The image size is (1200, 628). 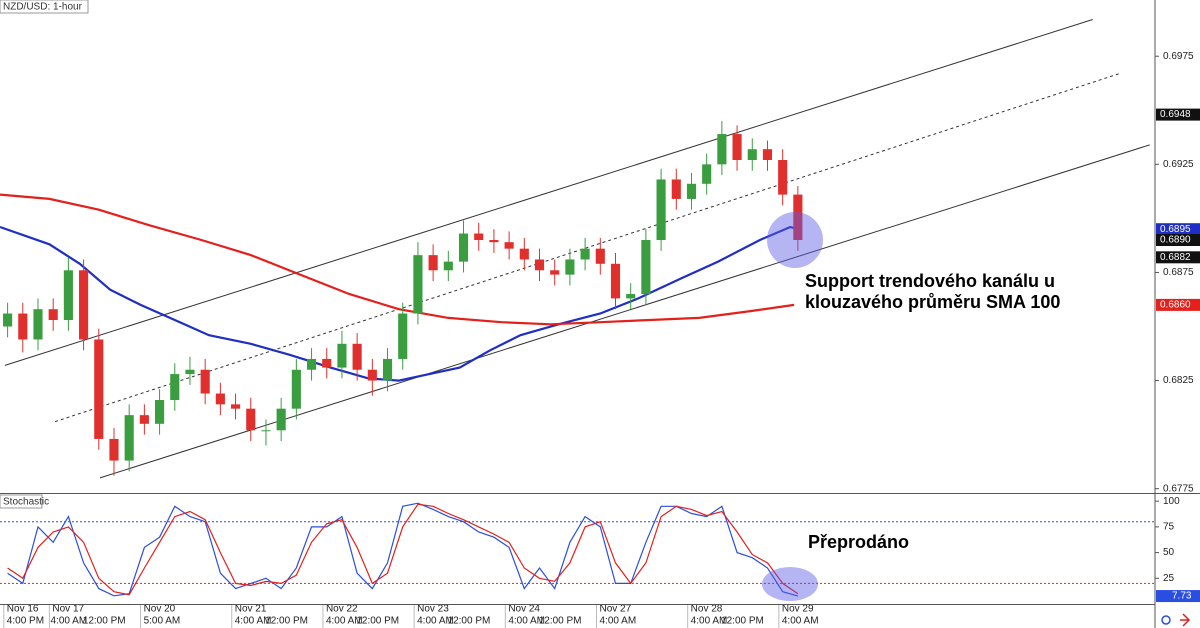 I want to click on x-tick-label: Nov 29, so click(x=798, y=609).